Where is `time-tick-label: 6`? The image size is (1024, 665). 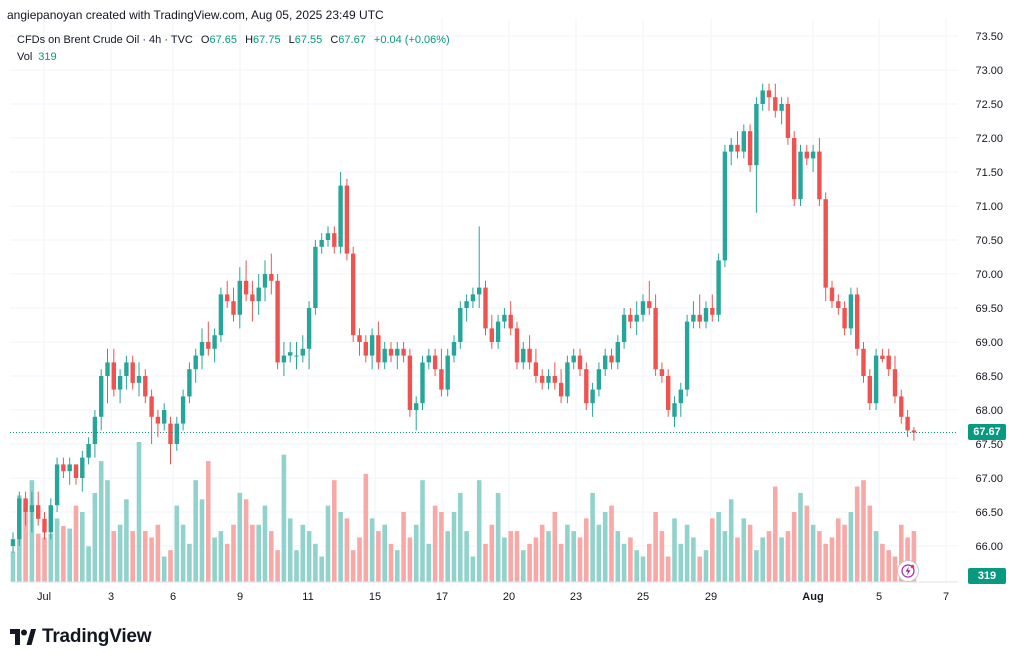
time-tick-label: 6 is located at coordinates (173, 597).